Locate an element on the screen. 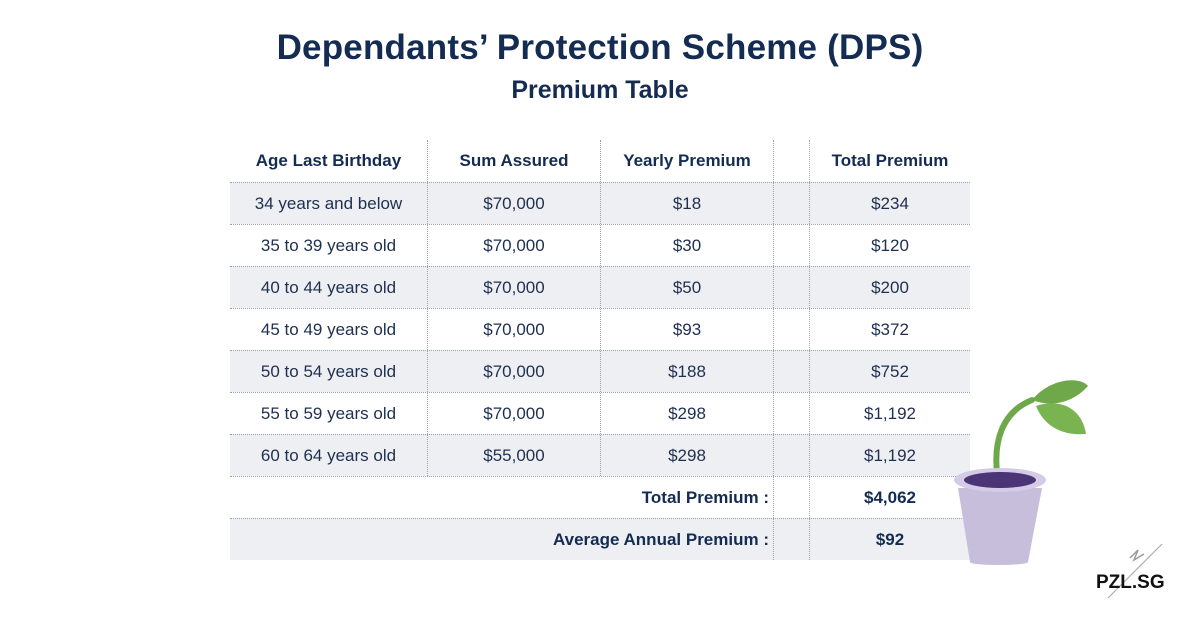 The height and width of the screenshot is (628, 1200). cell-age: 60 to 64 years old is located at coordinates (328, 455).